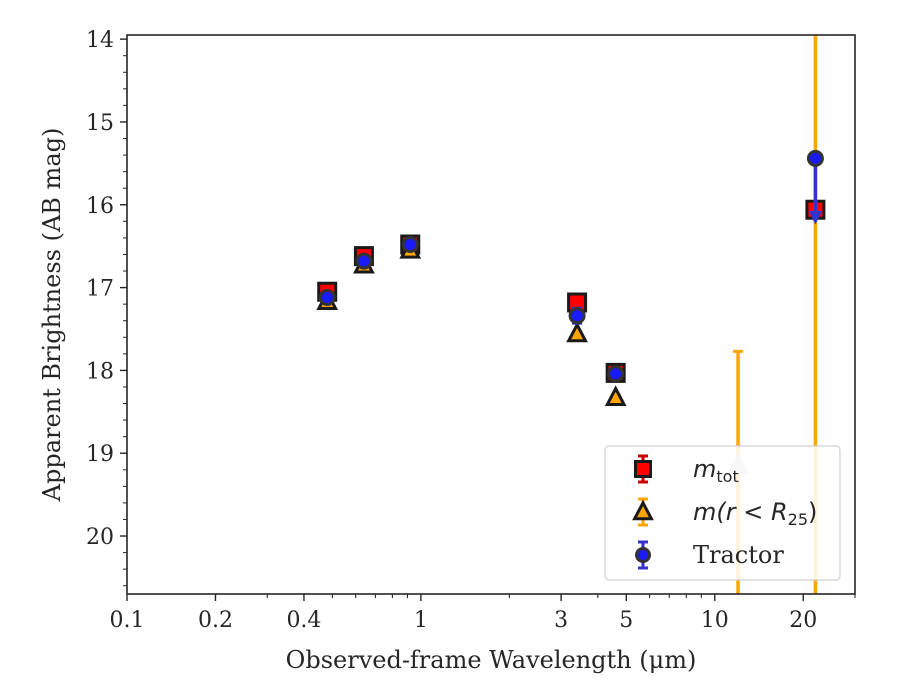 The image size is (900, 700). Describe the element at coordinates (303, 620) in the screenshot. I see `x-tick-label: 0.4` at that location.